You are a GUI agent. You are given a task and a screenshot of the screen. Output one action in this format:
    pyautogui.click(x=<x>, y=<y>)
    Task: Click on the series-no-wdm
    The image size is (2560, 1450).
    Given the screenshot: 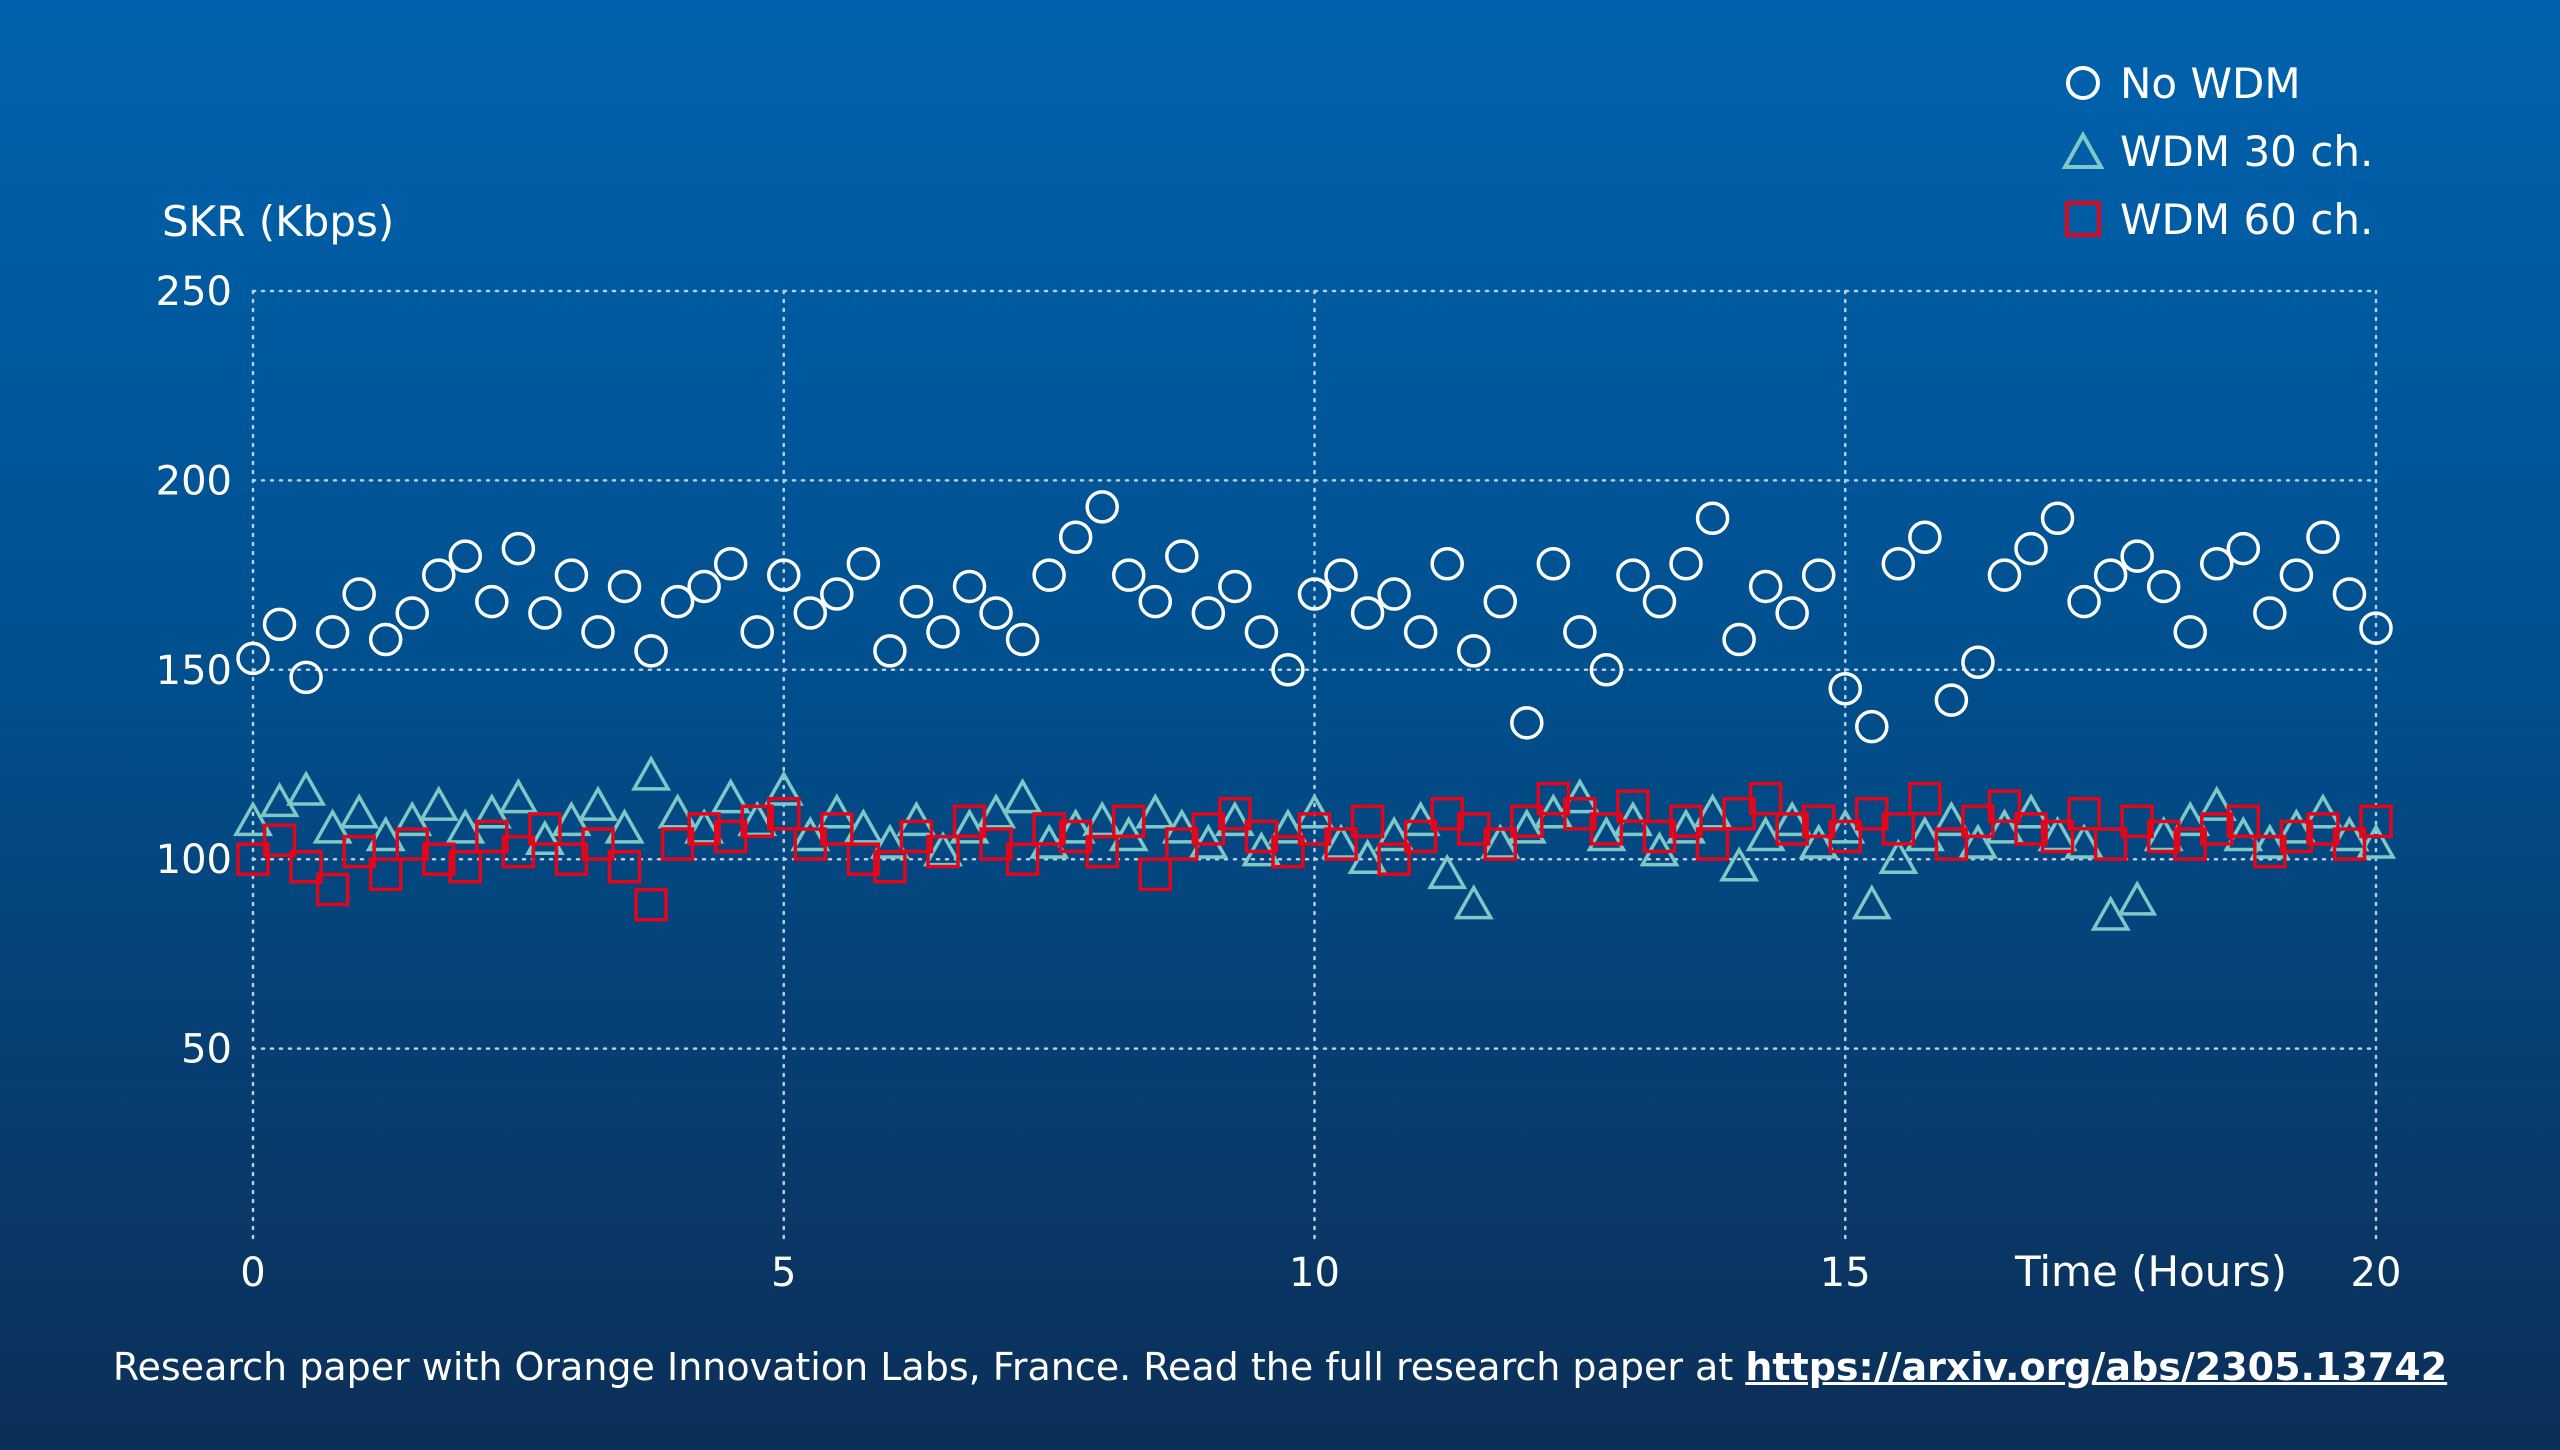 What is the action you would take?
    pyautogui.click(x=1314, y=617)
    